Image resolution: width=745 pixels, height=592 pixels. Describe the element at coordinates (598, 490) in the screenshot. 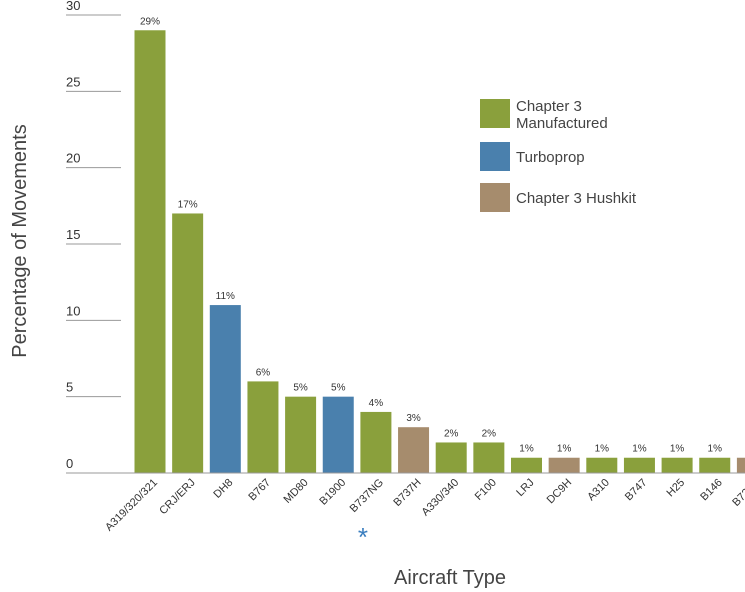

I see `x-tick-label: A310` at that location.